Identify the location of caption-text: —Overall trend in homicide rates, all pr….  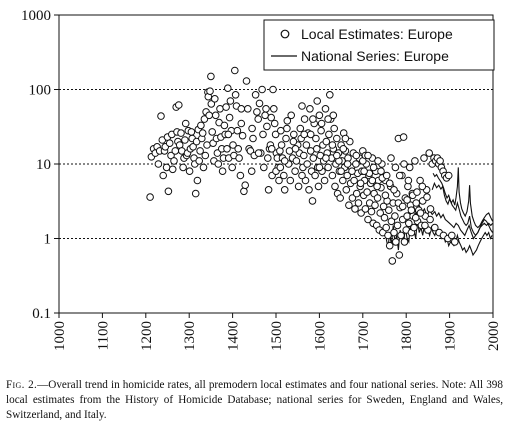
(254, 400).